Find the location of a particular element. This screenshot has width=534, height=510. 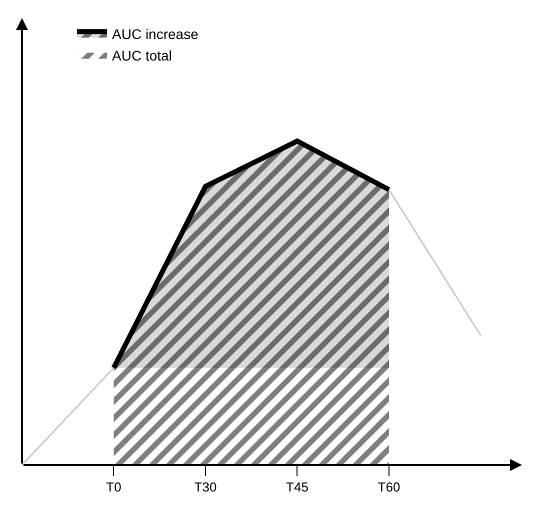

x-tick-label: T30 is located at coordinates (205, 487).